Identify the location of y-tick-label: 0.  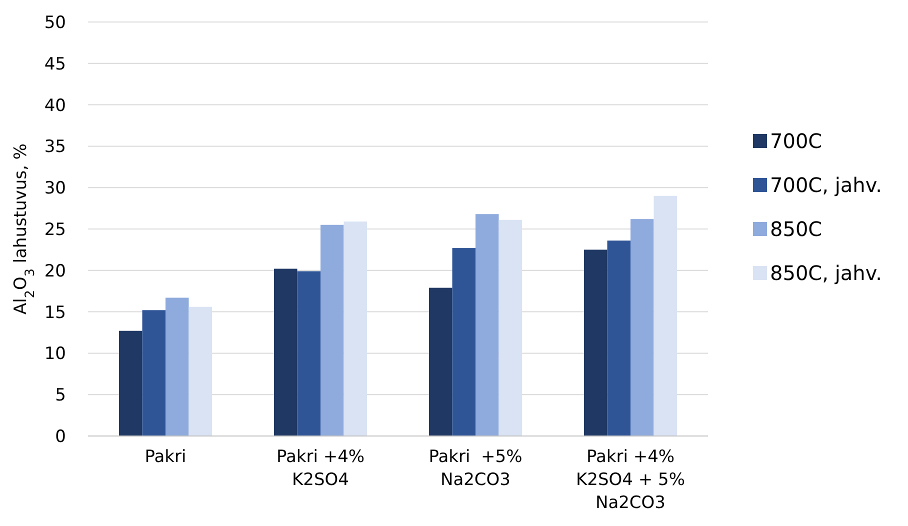
(60, 436).